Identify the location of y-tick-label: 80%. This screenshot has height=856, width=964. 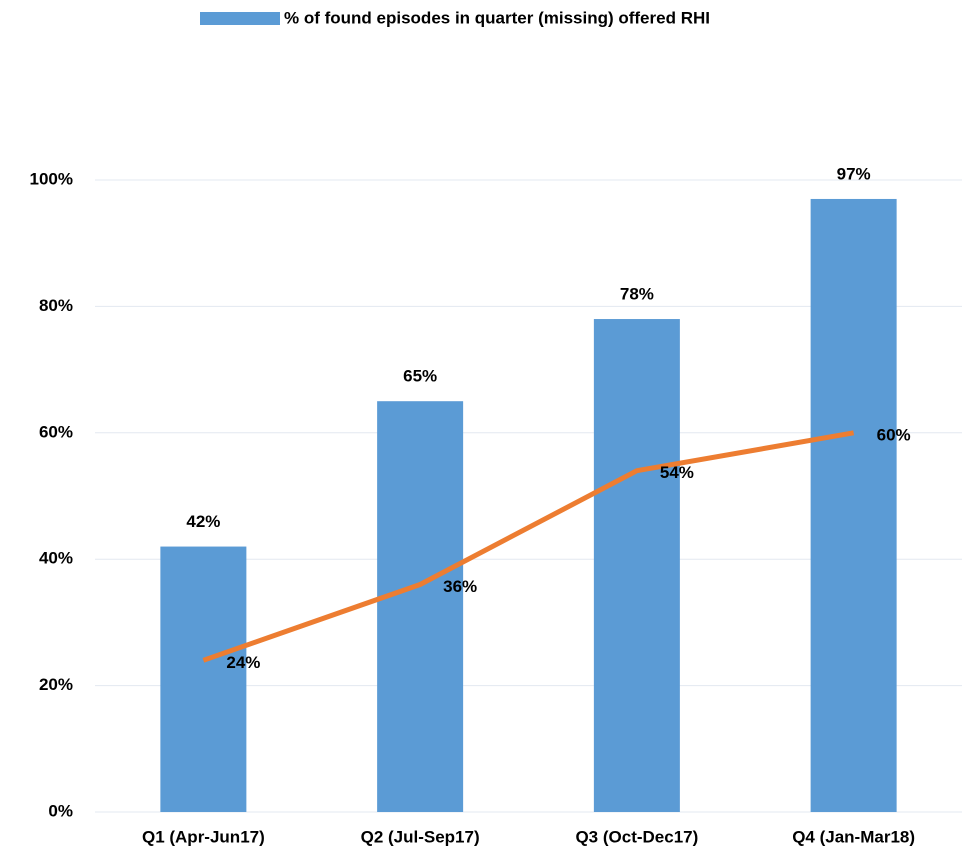
(56, 305).